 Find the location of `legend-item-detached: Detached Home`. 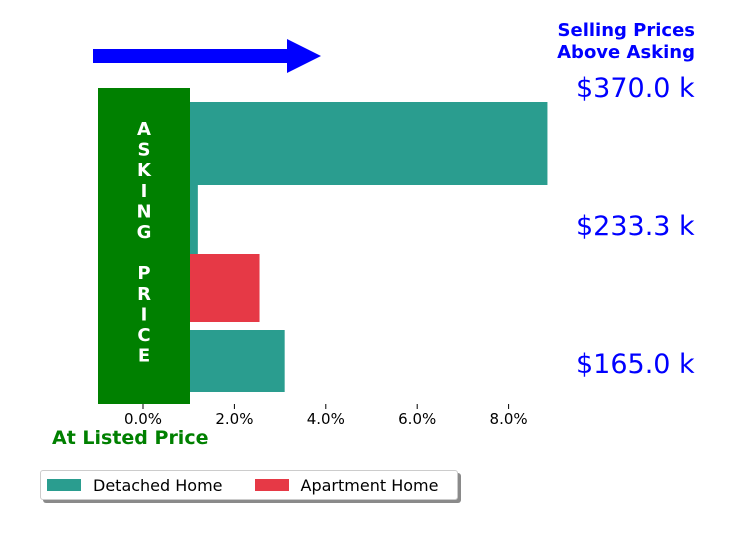

legend-item-detached: Detached Home is located at coordinates (135, 485).